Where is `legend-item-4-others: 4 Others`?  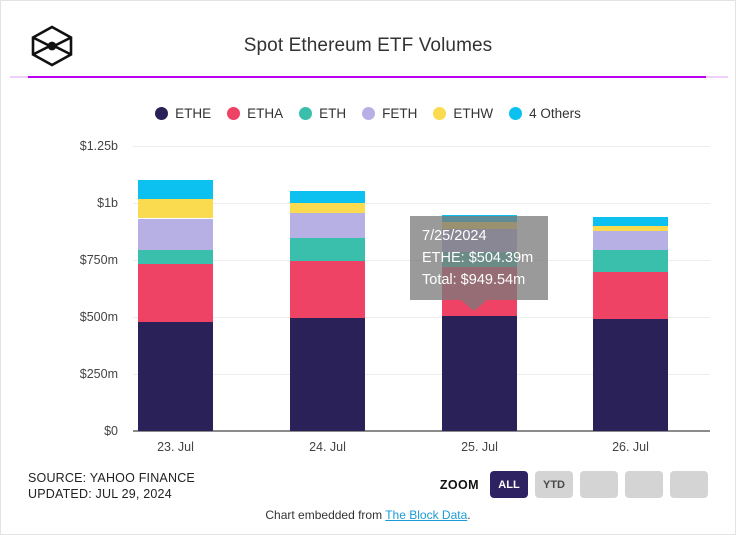
legend-item-4-others: 4 Others is located at coordinates (545, 113).